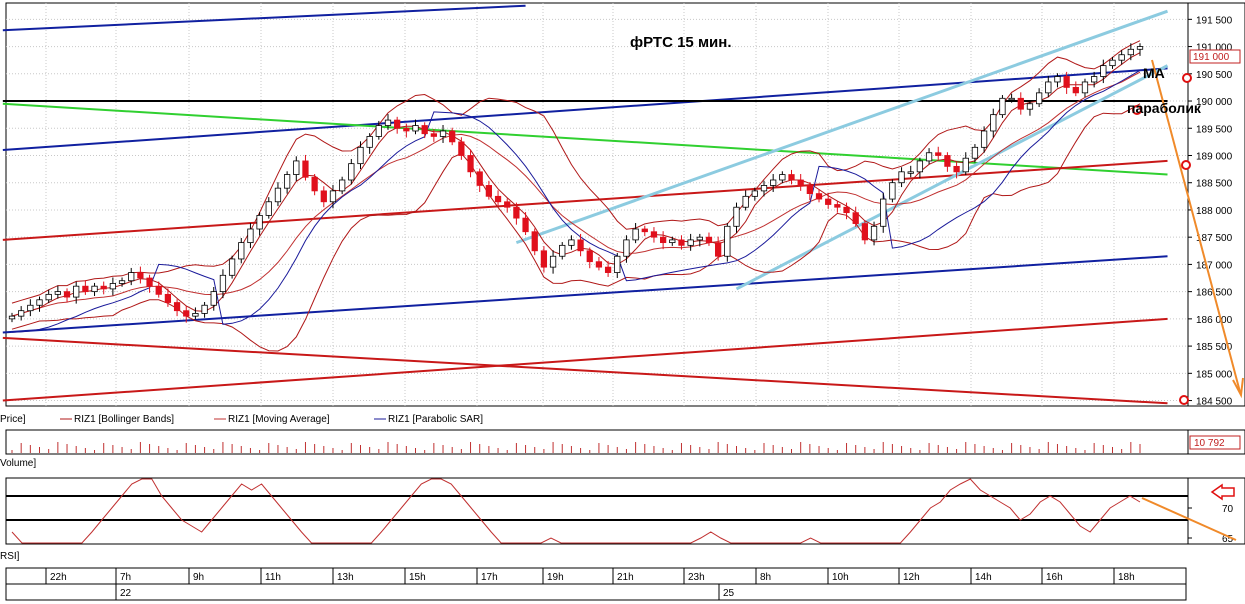 The image size is (1245, 604). I want to click on time-label: 23h, so click(696, 577).